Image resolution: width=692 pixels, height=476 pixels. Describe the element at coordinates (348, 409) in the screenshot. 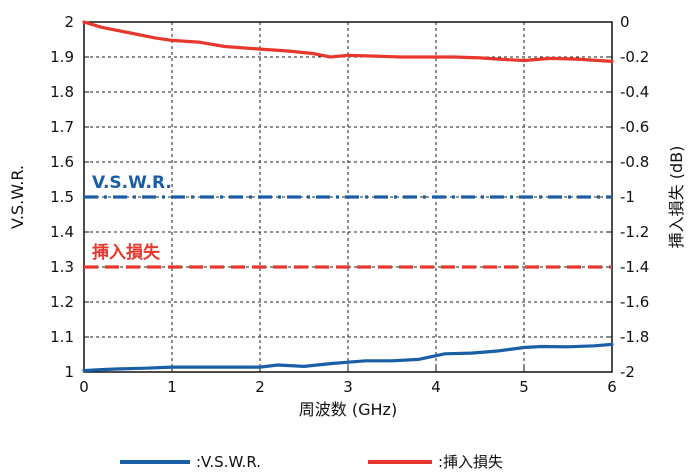

I see `x-axis-title: 周波数 (GHz)` at that location.